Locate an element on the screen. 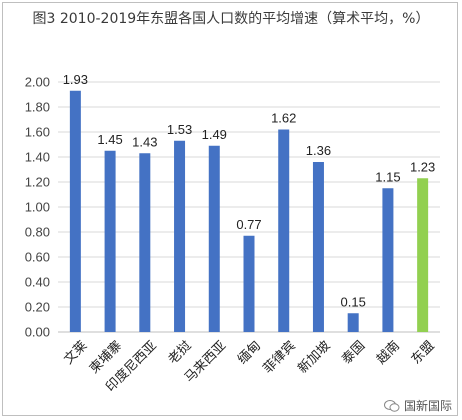  data-label: 1.36 is located at coordinates (318, 150).